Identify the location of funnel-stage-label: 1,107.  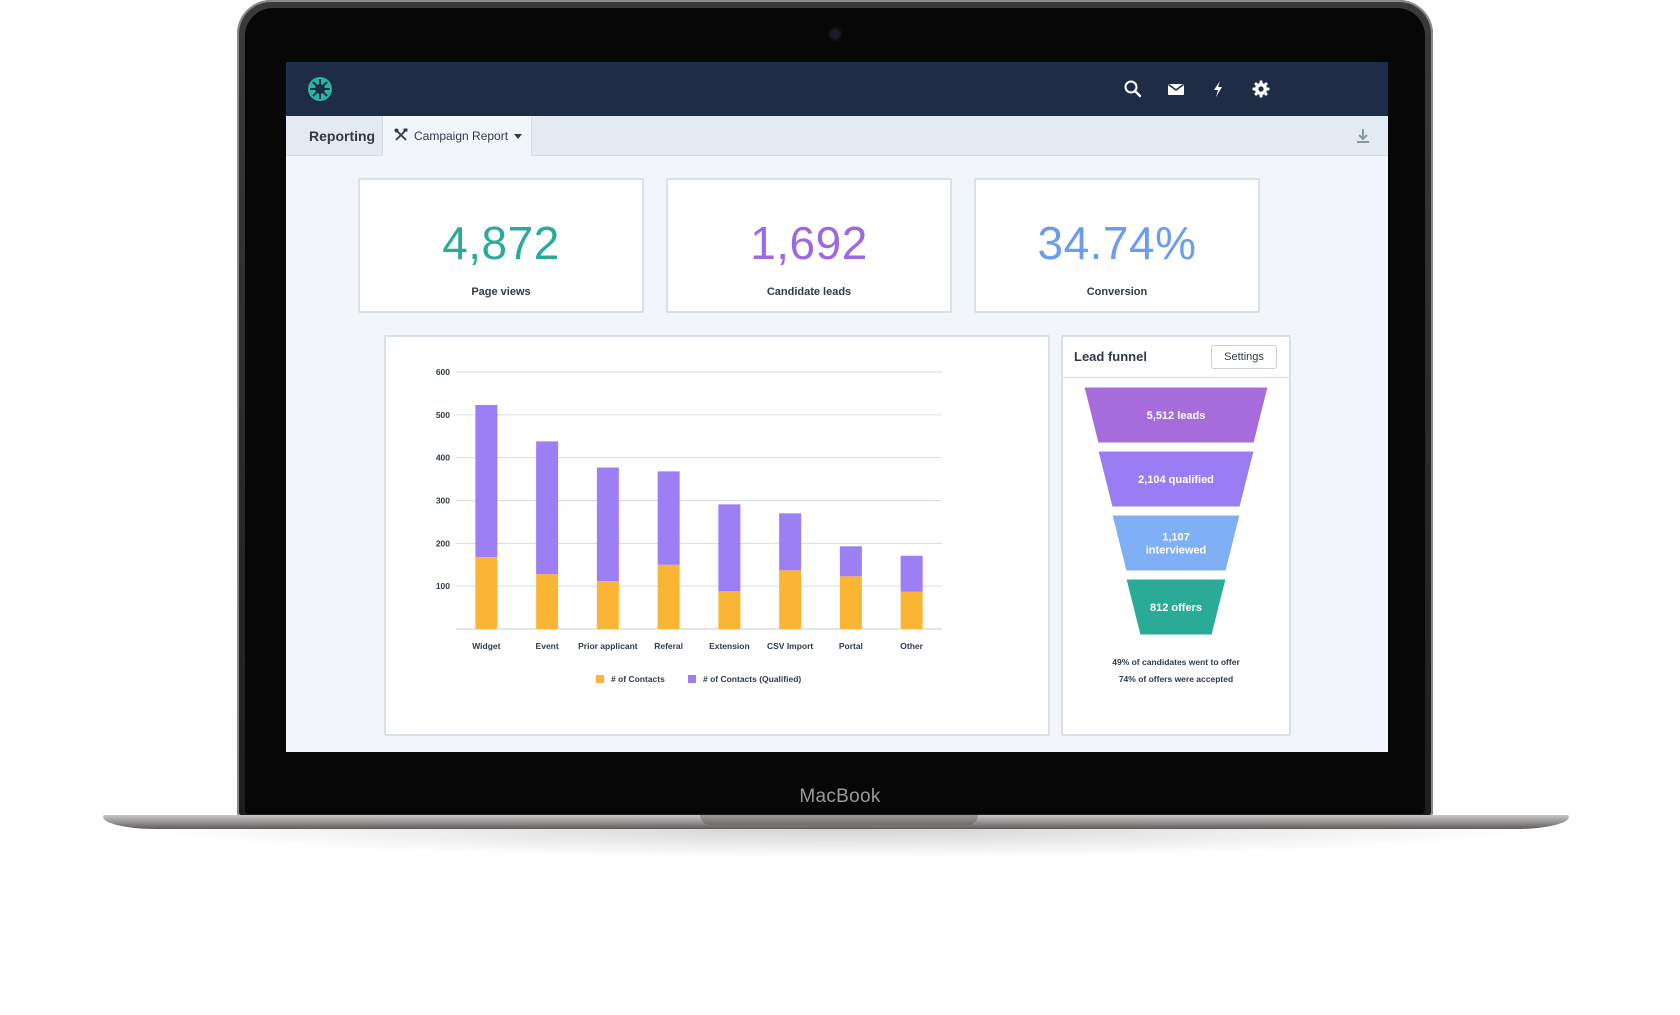
(1176, 538).